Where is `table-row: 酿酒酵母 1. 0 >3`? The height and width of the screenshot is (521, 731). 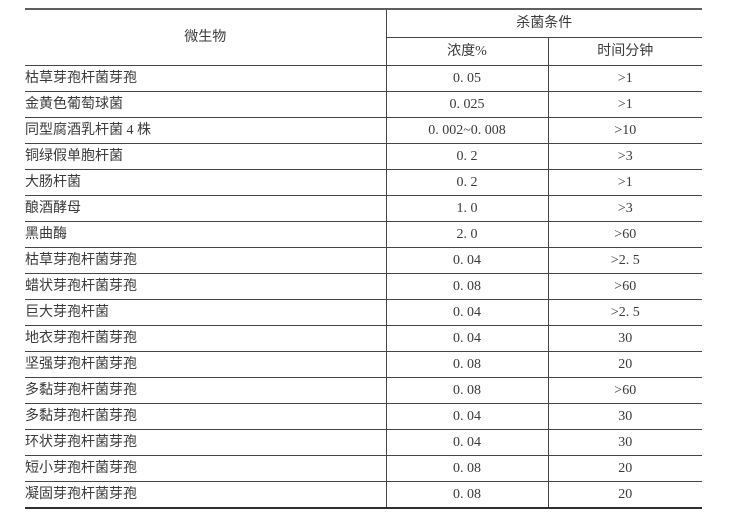 table-row: 酿酒酵母 1. 0 >3 is located at coordinates (363, 208).